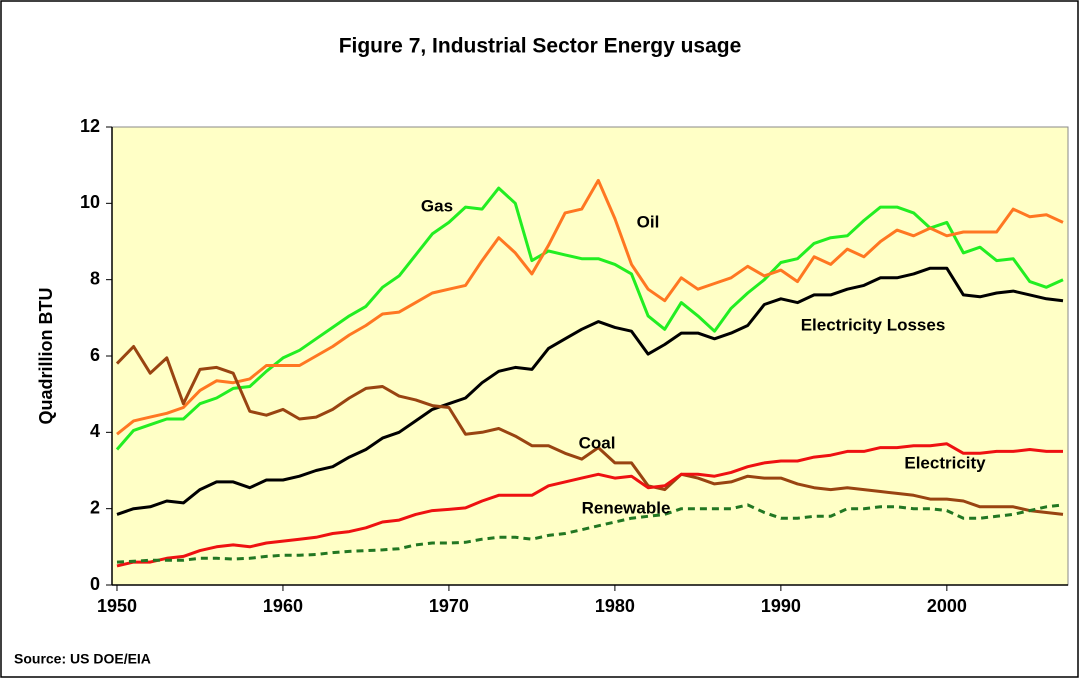  What do you see at coordinates (615, 606) in the screenshot?
I see `x-tick-label: 1980` at bounding box center [615, 606].